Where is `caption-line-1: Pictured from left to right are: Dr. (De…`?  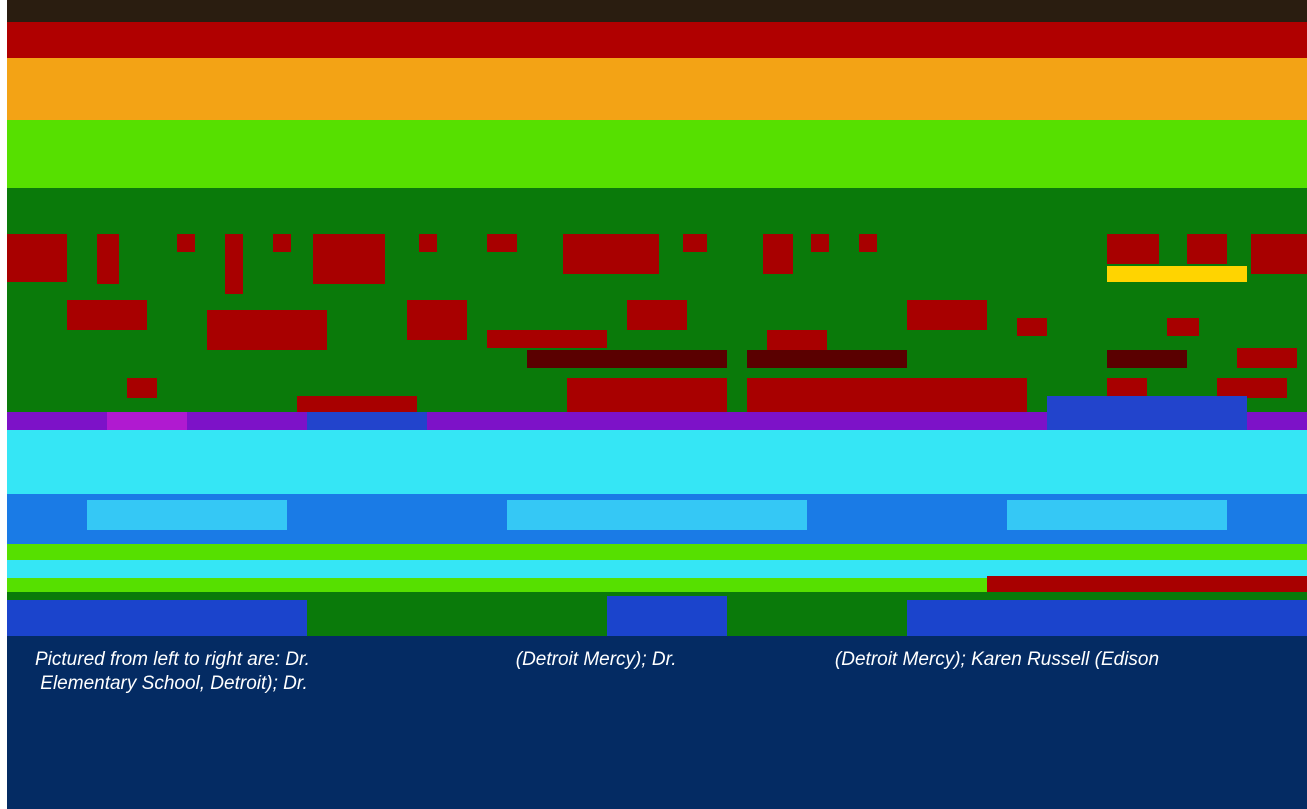 caption-line-1: Pictured from left to right are: Dr. (De… is located at coordinates (597, 659).